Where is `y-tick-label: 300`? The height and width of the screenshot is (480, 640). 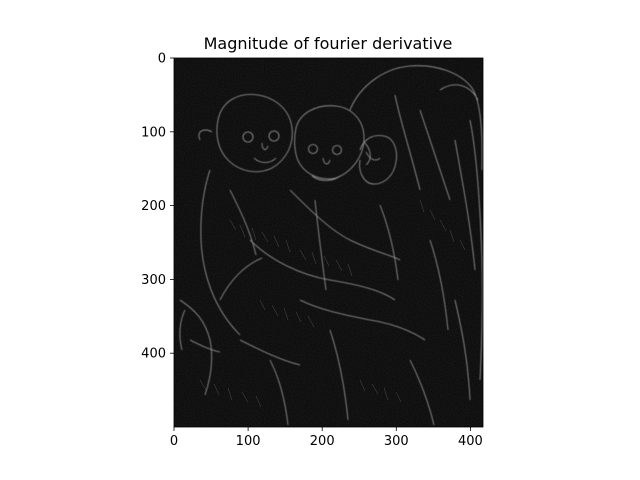 y-tick-label: 300 is located at coordinates (153, 280).